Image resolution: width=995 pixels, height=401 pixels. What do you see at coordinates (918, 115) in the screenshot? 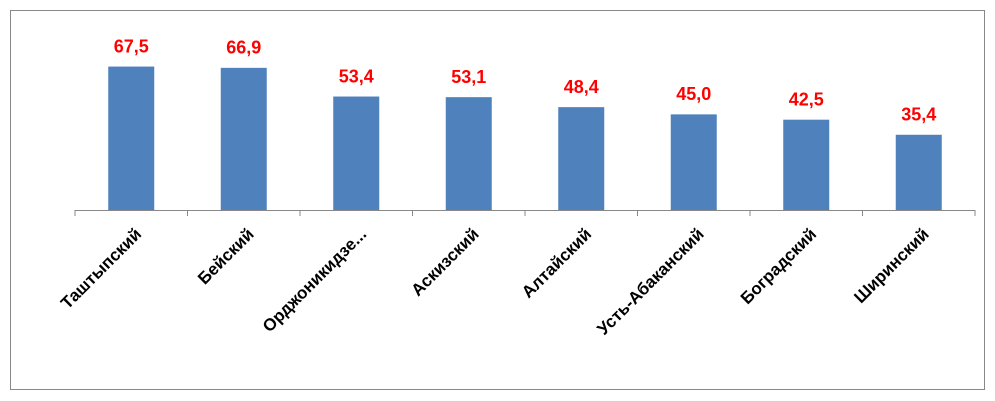
I see `value-label: 35,4` at bounding box center [918, 115].